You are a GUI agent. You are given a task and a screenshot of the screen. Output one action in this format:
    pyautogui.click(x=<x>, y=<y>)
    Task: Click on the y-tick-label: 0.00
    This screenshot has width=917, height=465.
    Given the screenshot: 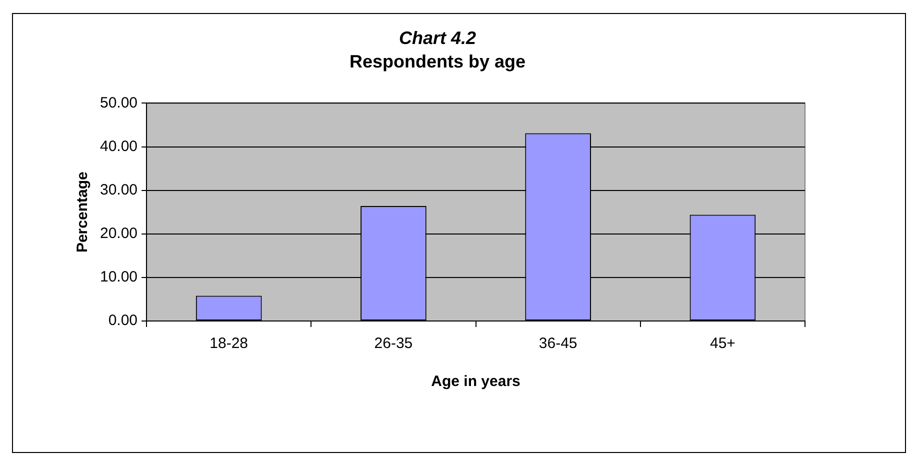 What is the action you would take?
    pyautogui.click(x=123, y=321)
    